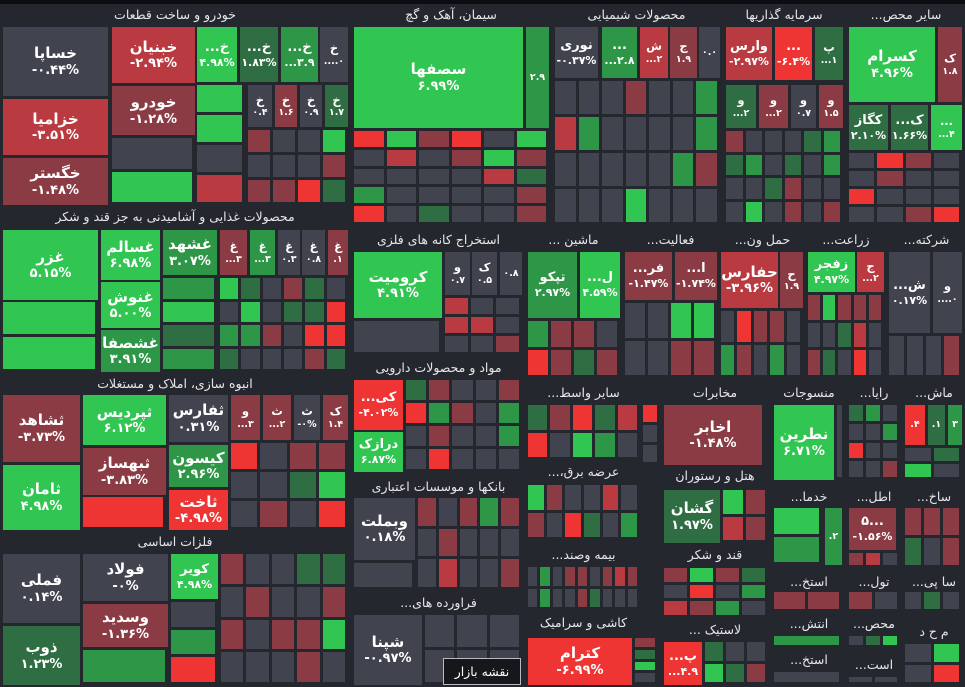  What do you see at coordinates (654, 52) in the screenshot?
I see `stock-tile: ش ...۲` at bounding box center [654, 52].